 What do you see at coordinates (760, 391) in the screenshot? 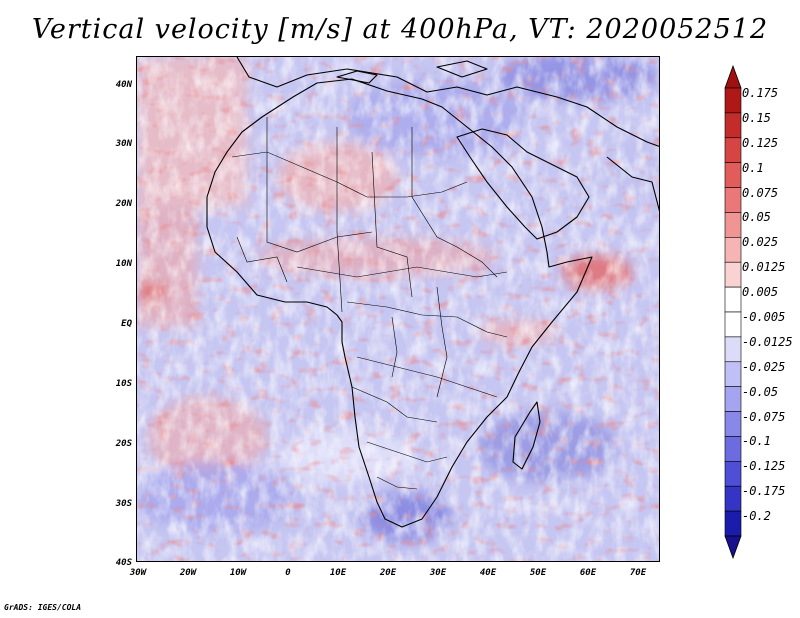
I see `colorbar-label: -0.05` at bounding box center [760, 391].